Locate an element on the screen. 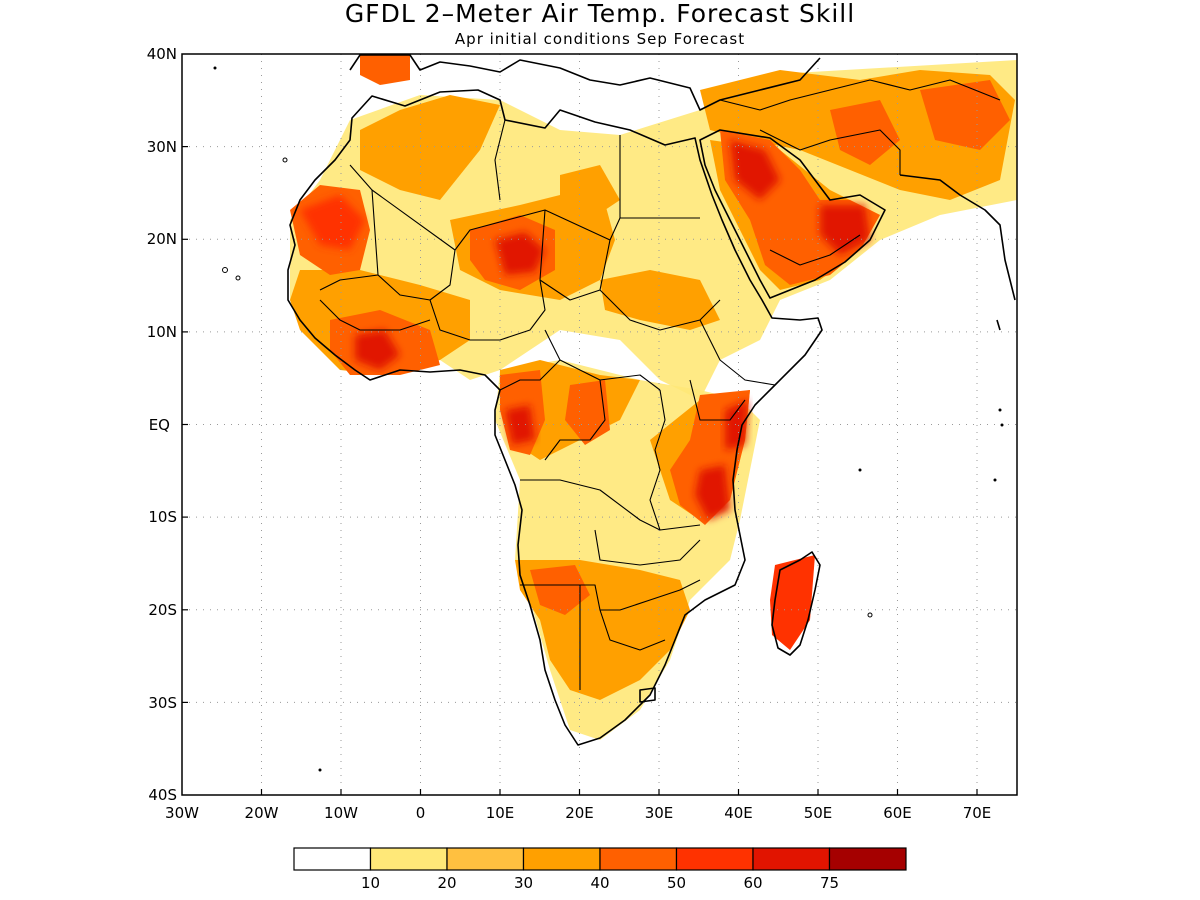 This screenshot has height=900, width=1200. lat-label: 40N is located at coordinates (162, 54).